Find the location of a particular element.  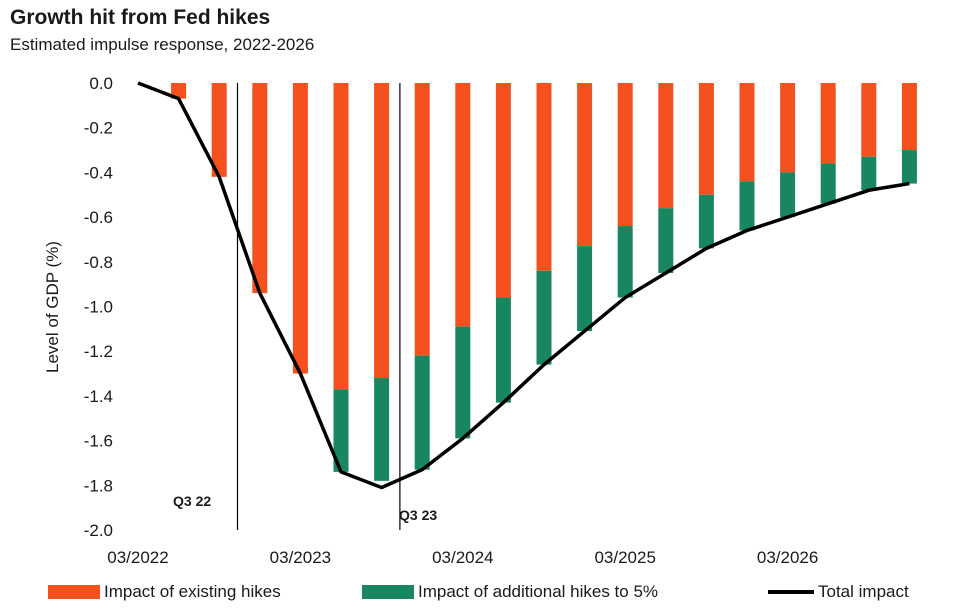

y-tick-label: -1.8 is located at coordinates (98, 485).